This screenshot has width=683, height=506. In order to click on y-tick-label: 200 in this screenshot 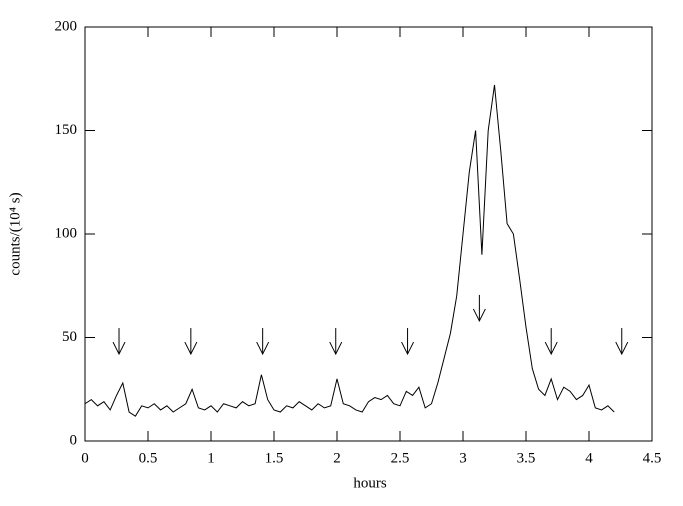, I will do `click(66, 26)`.